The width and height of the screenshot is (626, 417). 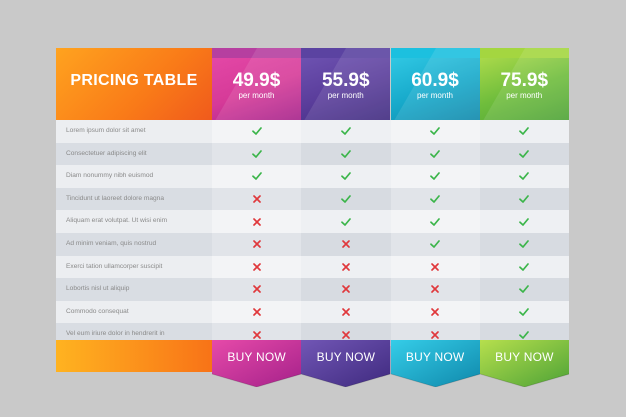 I want to click on feature-row: Exerci tation ullamcorper suscipit, so click(x=312, y=267).